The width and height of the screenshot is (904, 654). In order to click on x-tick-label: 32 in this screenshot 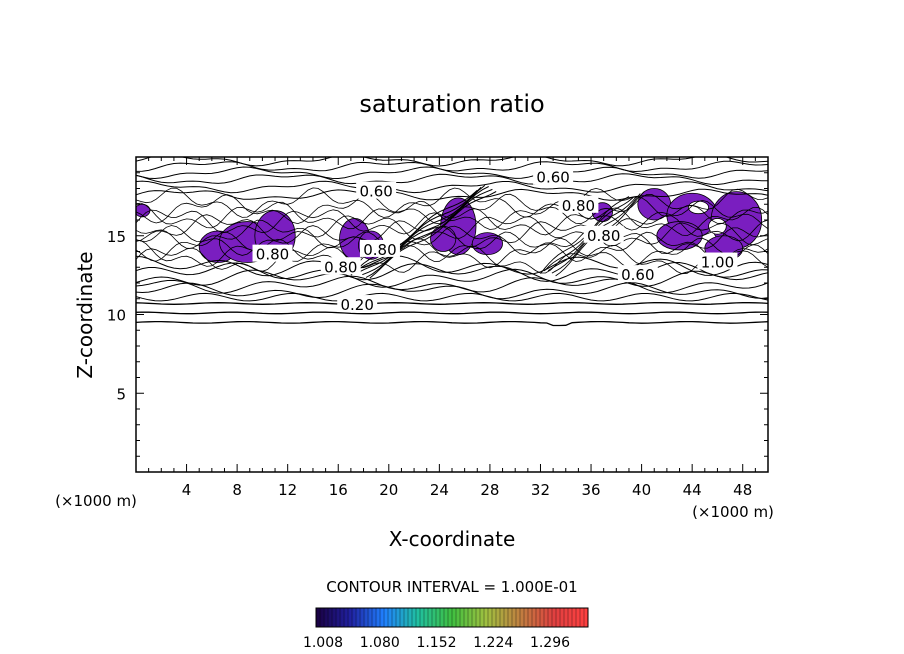, I will do `click(540, 490)`.